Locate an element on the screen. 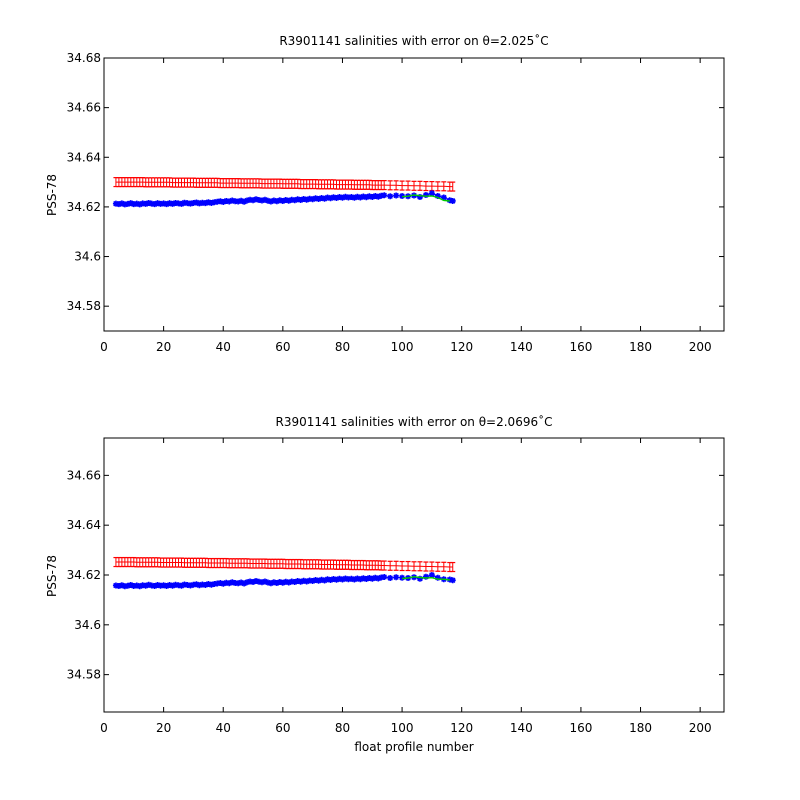 The image size is (800, 800). x-axis-title: float profile number is located at coordinates (413, 747).